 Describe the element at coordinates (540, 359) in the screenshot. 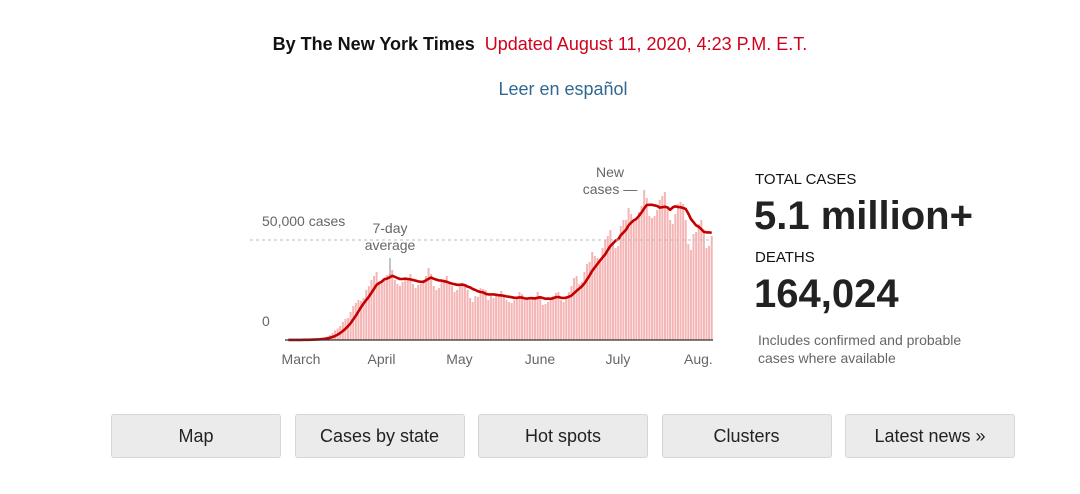

I see `x-tick-label: June` at that location.